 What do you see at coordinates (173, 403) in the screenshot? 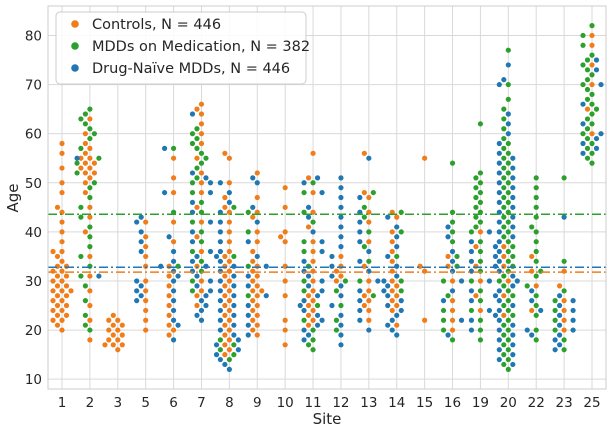
I see `x-tick-label: 6` at bounding box center [173, 403].